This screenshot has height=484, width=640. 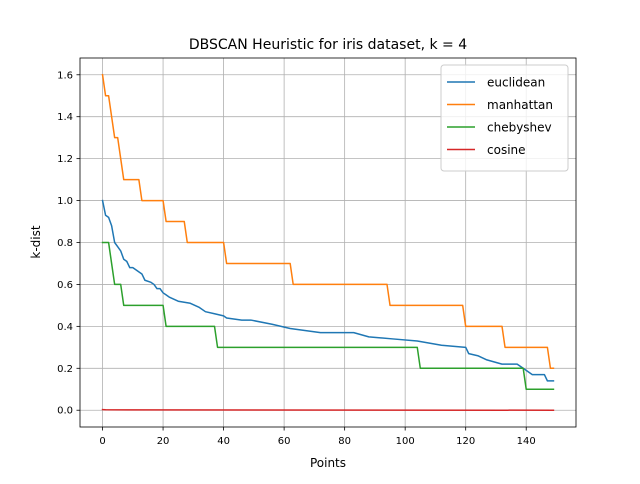 I want to click on x-tick-label: 100, so click(x=405, y=441).